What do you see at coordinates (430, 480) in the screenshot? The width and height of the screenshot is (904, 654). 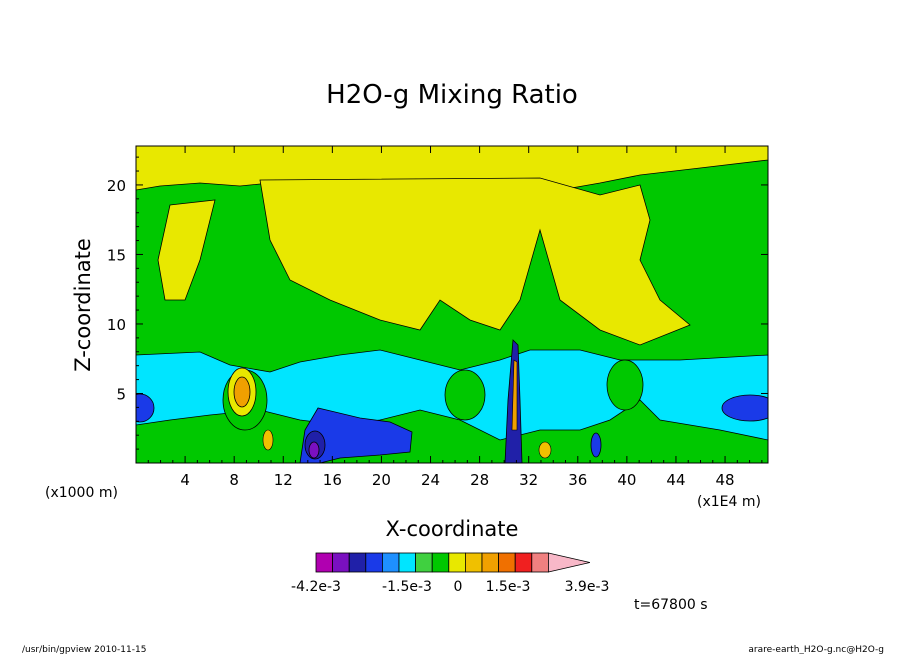 I see `x-tick-label: 24` at bounding box center [430, 480].